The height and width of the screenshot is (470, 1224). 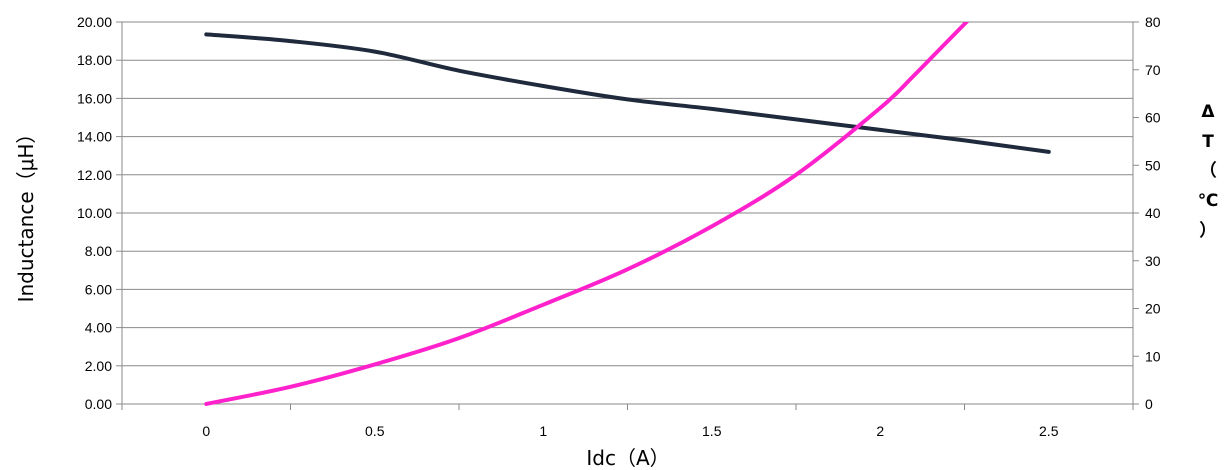 I want to click on right-axis-title-line: ）, so click(x=1208, y=230).